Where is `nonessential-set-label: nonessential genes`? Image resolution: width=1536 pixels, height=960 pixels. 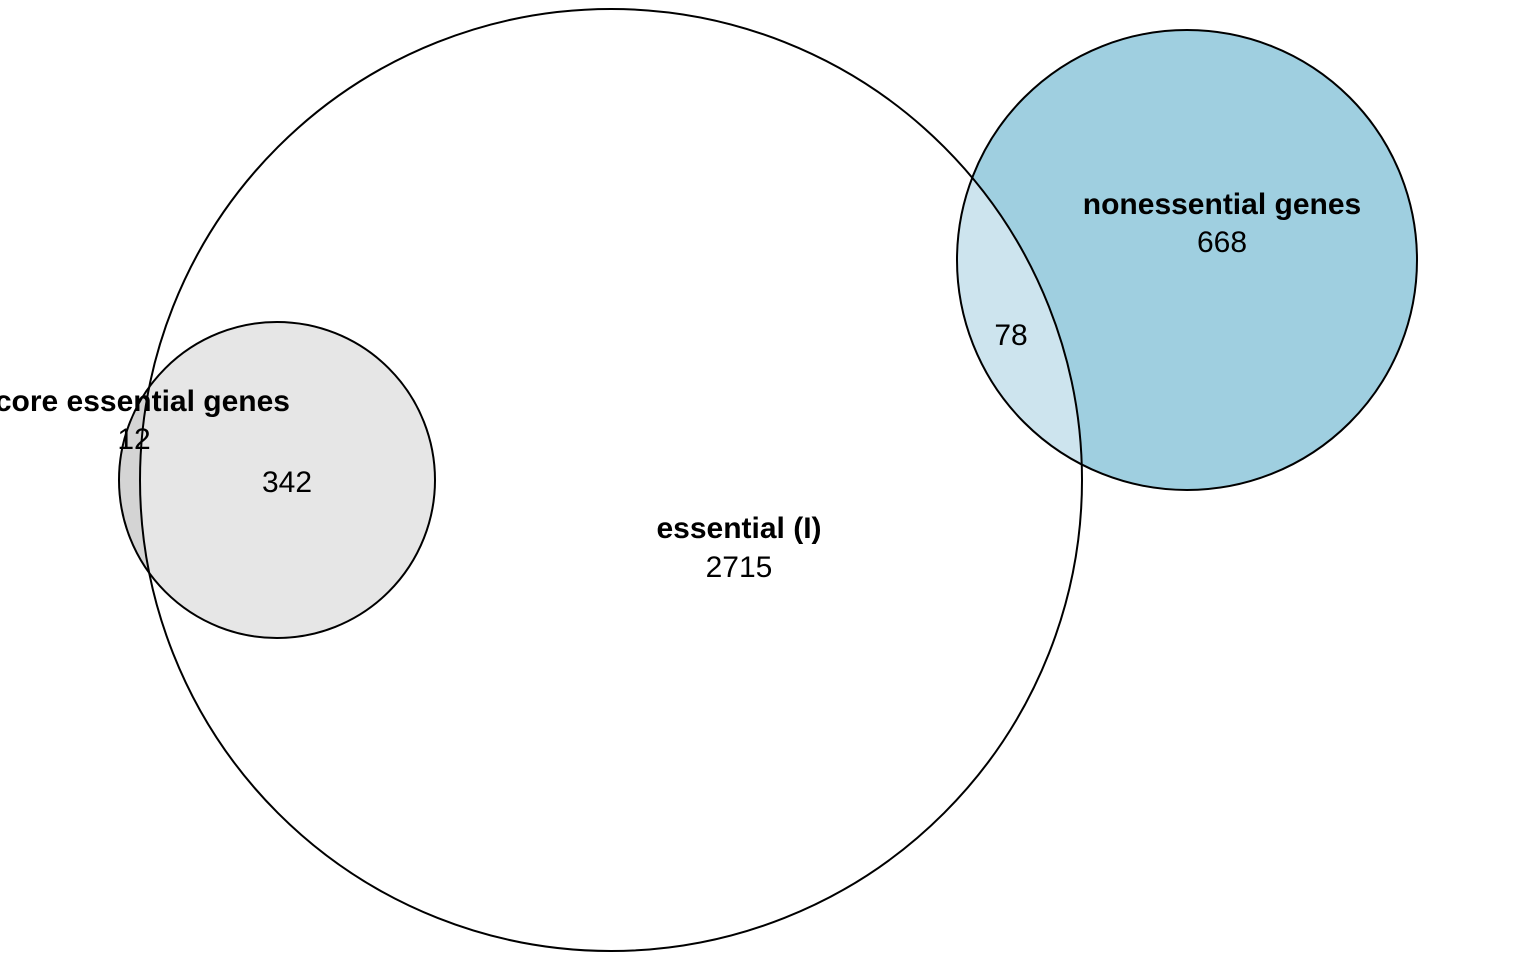
nonessential-set-label: nonessential genes is located at coordinates (1222, 204).